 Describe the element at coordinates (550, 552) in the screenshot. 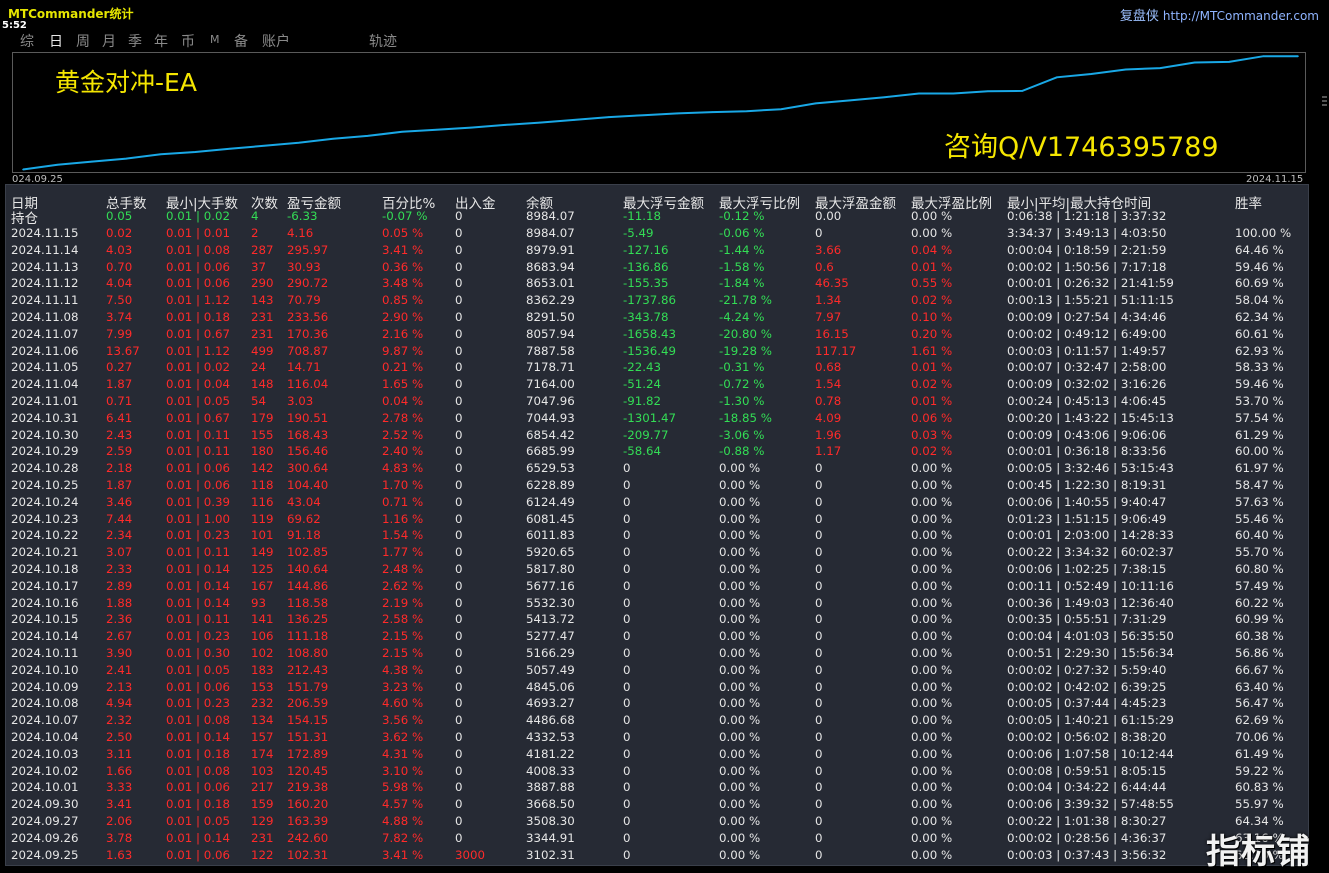

I see `cell-balance: 5920.65` at that location.